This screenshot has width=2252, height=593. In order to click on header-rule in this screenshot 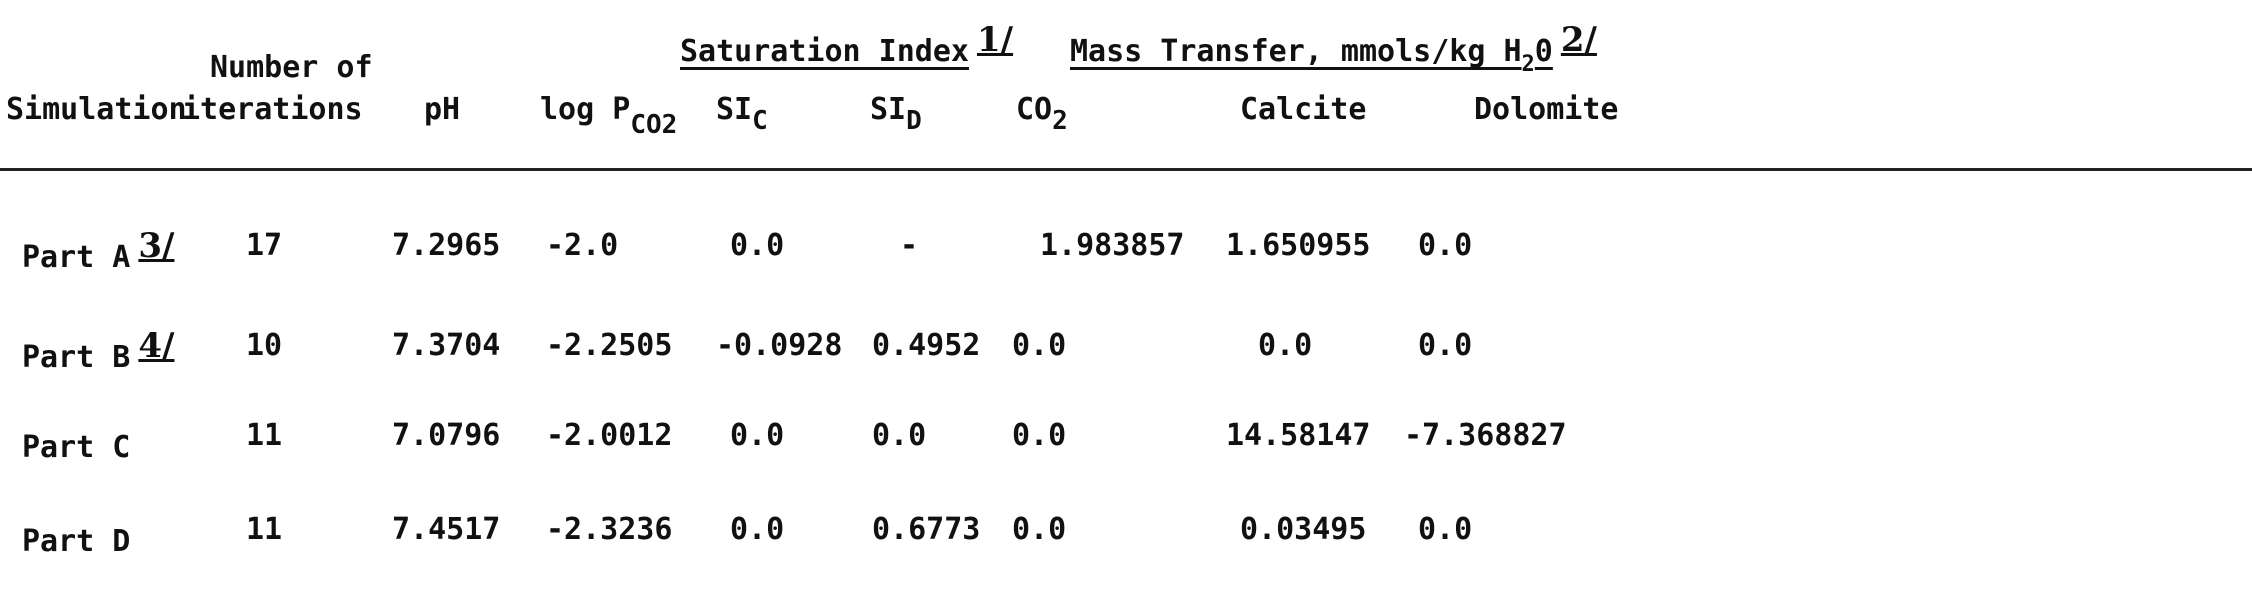, I will do `click(1126, 169)`.